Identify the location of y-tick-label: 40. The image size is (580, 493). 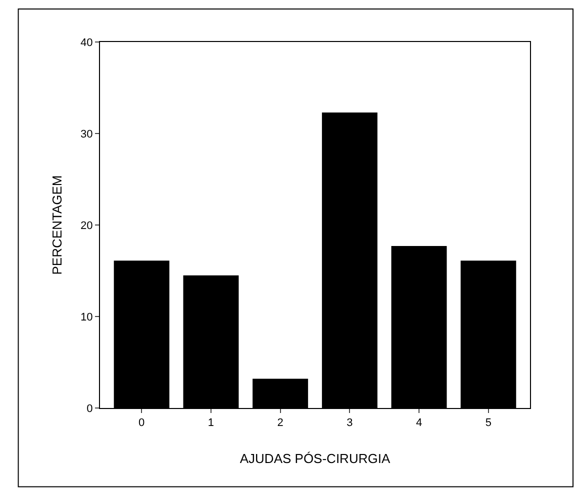
(86, 42).